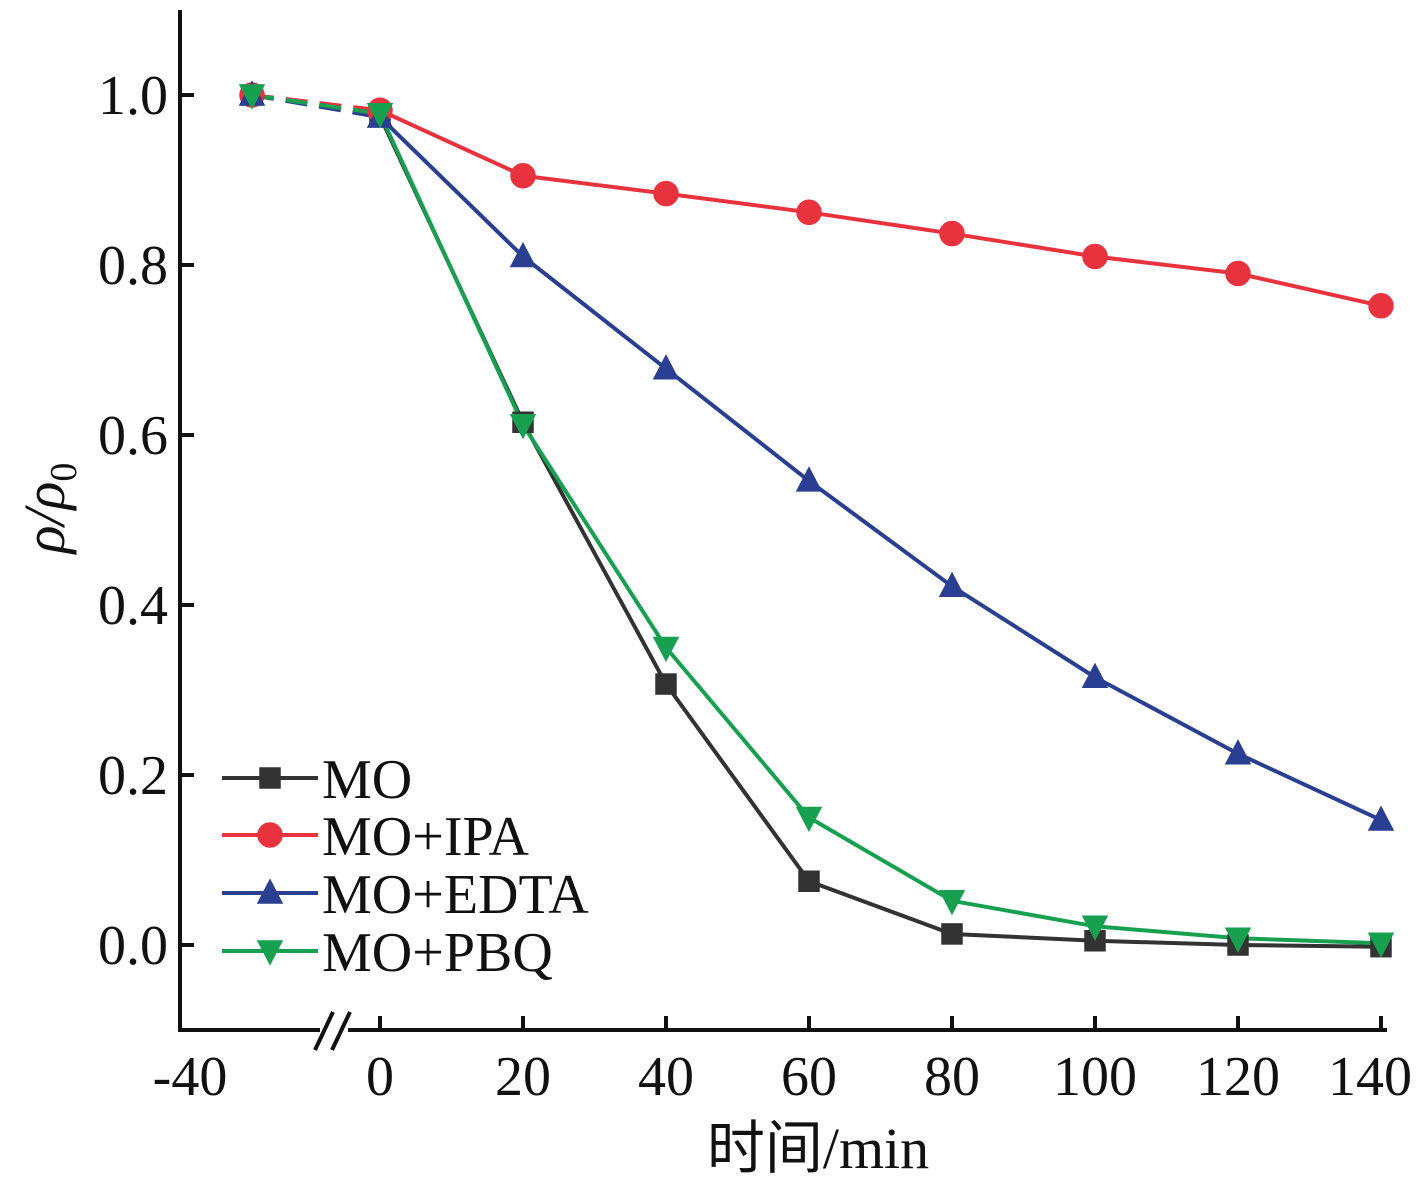 The height and width of the screenshot is (1181, 1417). Describe the element at coordinates (317, 780) in the screenshot. I see `legend-item-mo: MO` at that location.